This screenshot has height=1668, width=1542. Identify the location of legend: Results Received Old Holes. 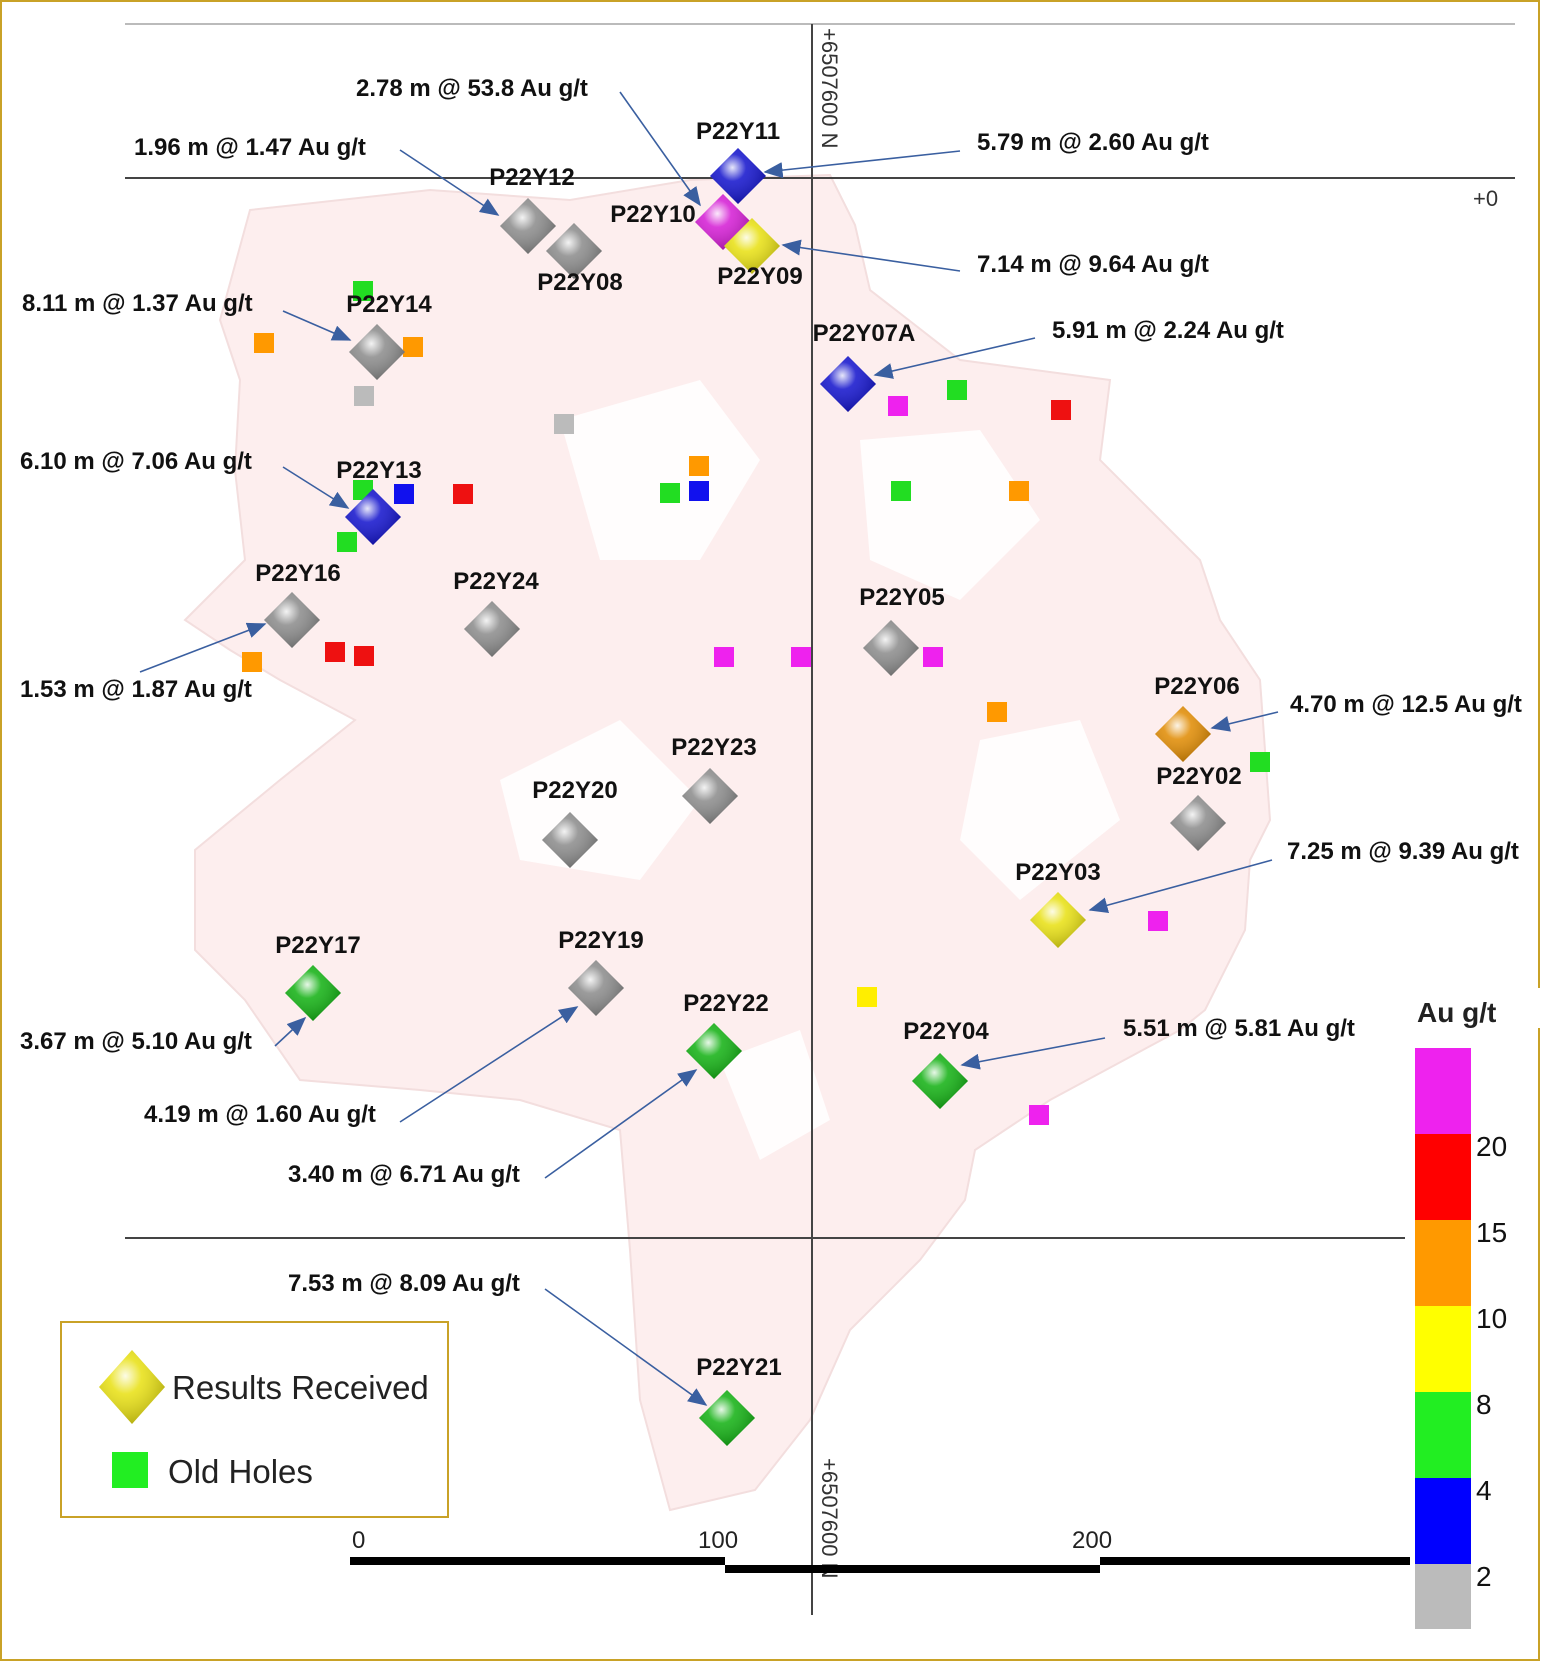
(254, 1419).